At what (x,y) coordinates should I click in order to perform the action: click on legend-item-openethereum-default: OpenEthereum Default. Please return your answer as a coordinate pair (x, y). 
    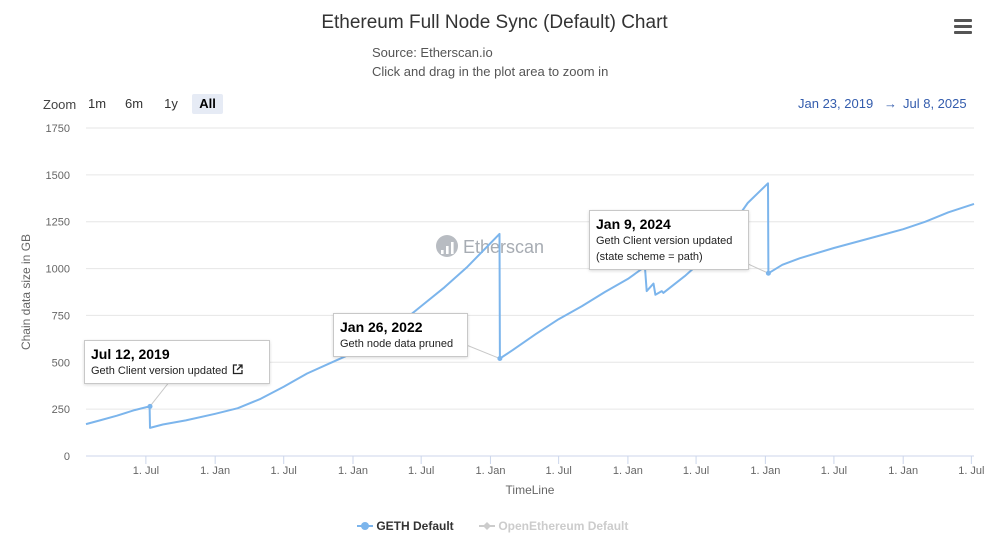
    Looking at the image, I should click on (553, 526).